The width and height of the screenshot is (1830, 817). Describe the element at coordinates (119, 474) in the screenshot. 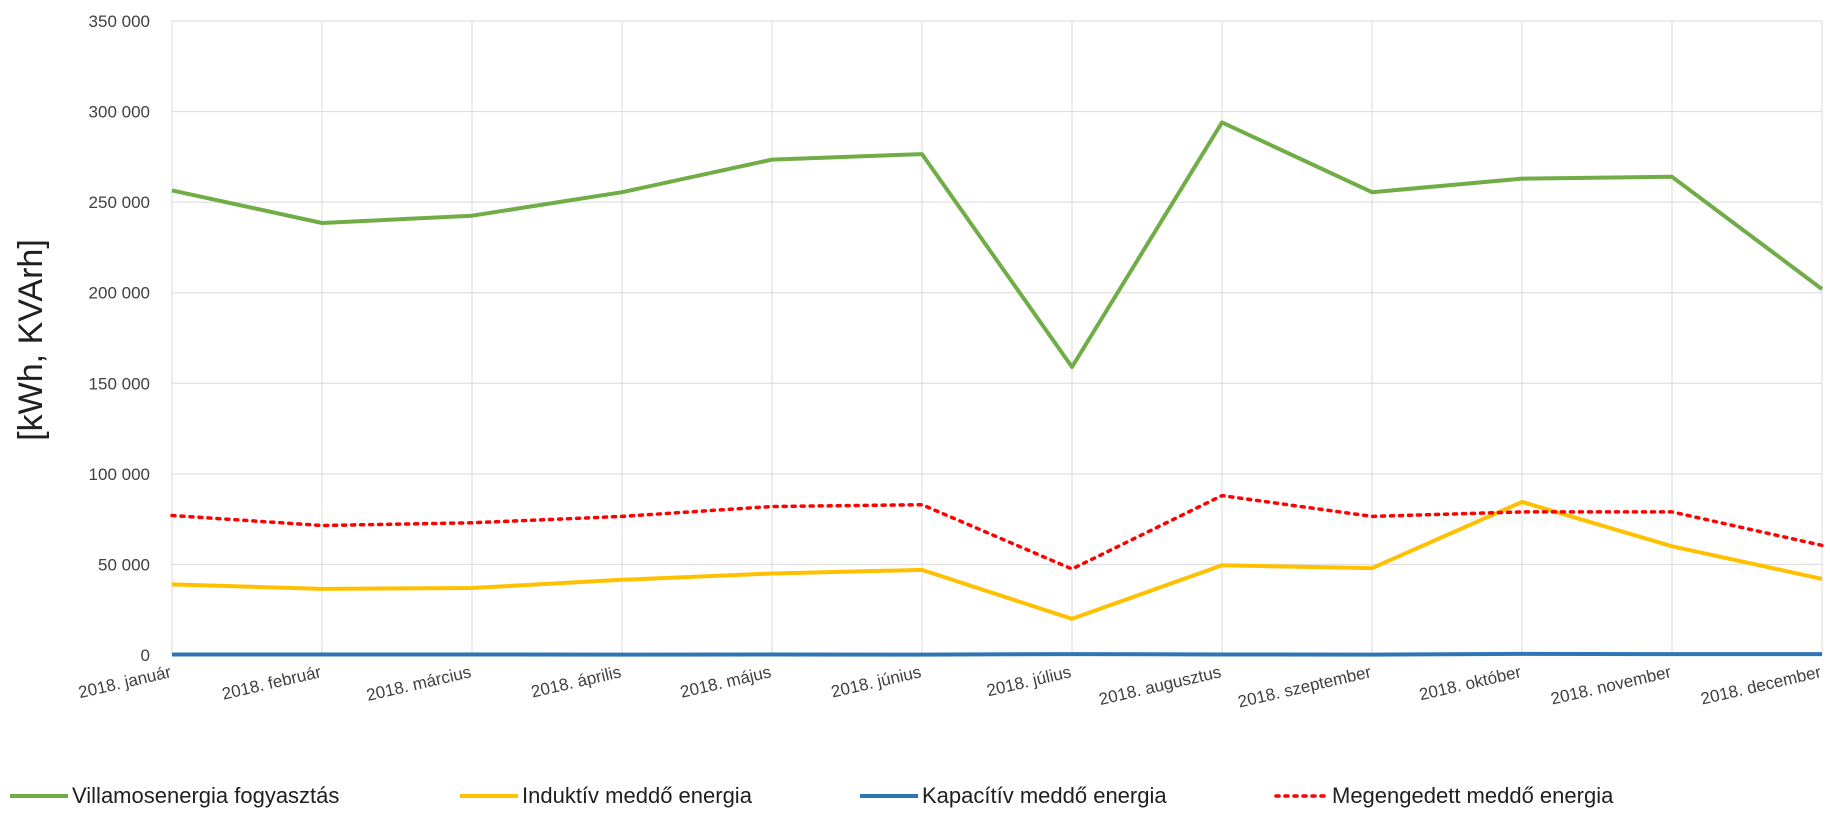

I see `y-tick-label: 100 000` at that location.